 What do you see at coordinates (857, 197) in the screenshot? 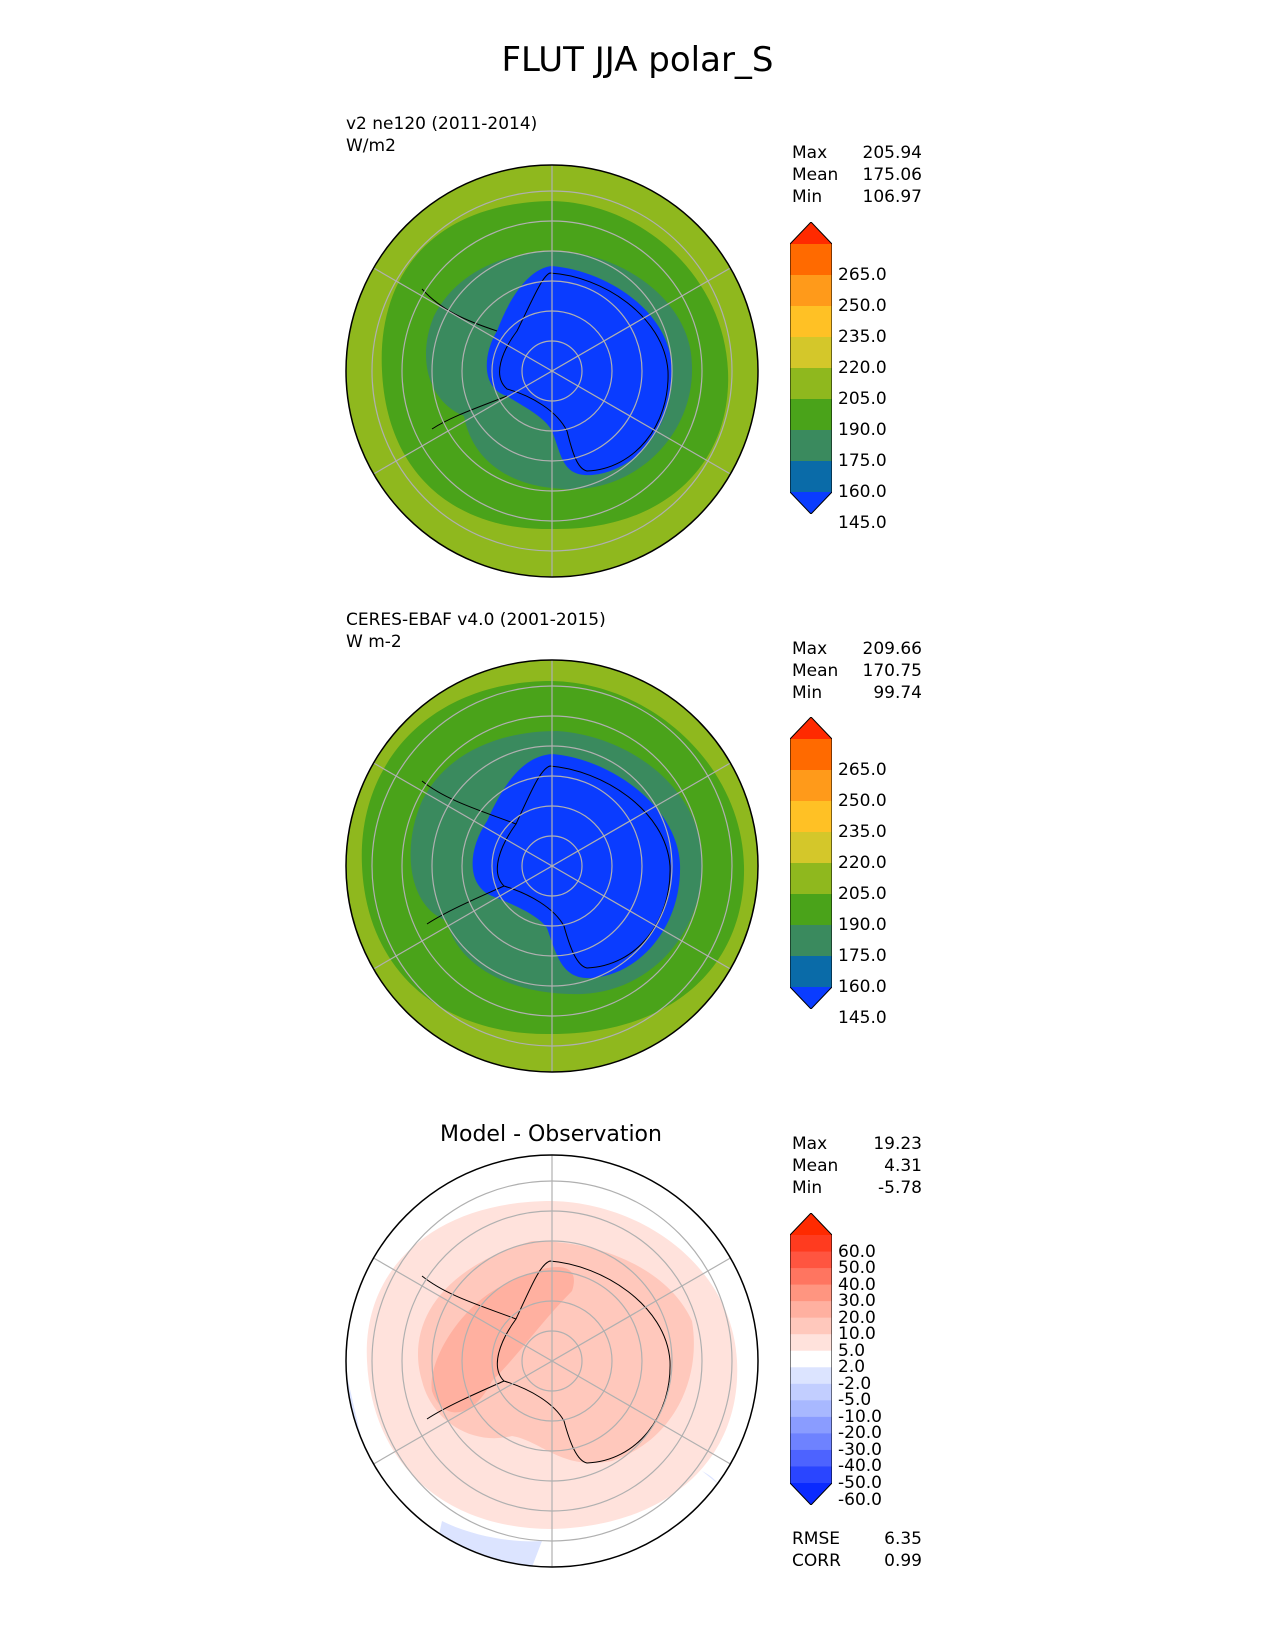
I see `stat-row: Min 106.97` at bounding box center [857, 197].